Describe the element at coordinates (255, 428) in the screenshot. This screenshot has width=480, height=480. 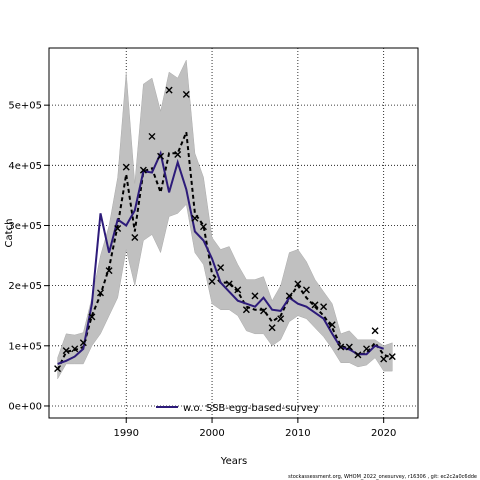
I see `x-axis: 1990 2000 2010 2020` at that location.